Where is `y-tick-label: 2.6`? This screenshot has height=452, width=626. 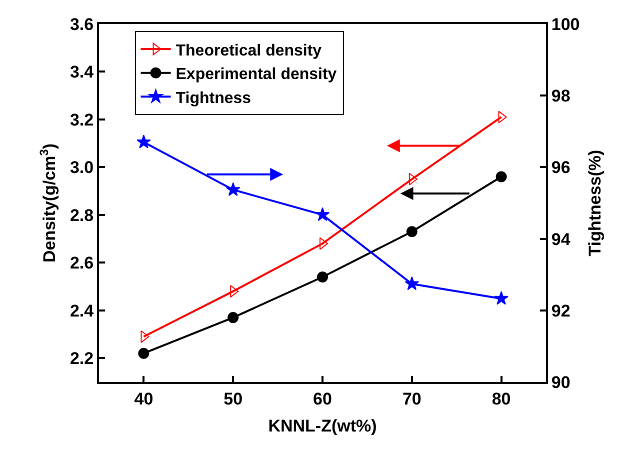 y-tick-label: 2.6 is located at coordinates (82, 263).